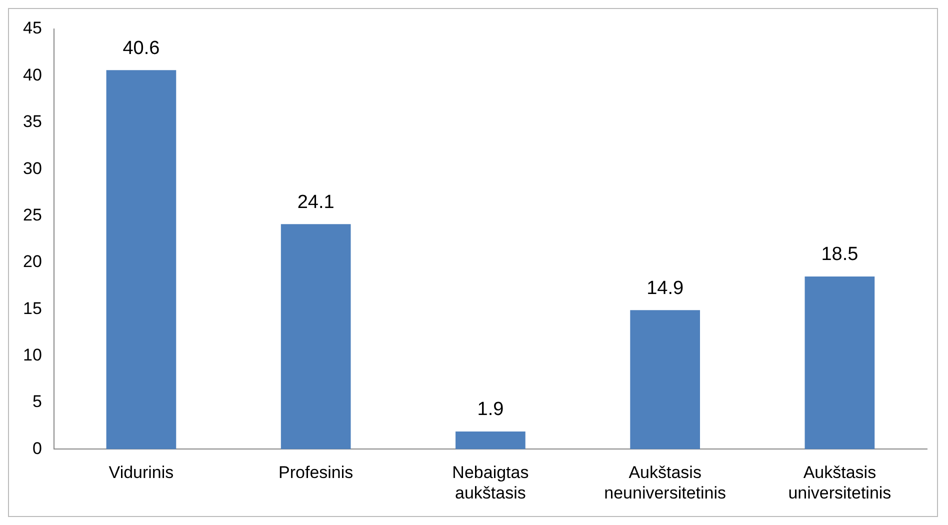 The image size is (948, 525). Describe the element at coordinates (32, 122) in the screenshot. I see `y-tick-label: 35` at that location.